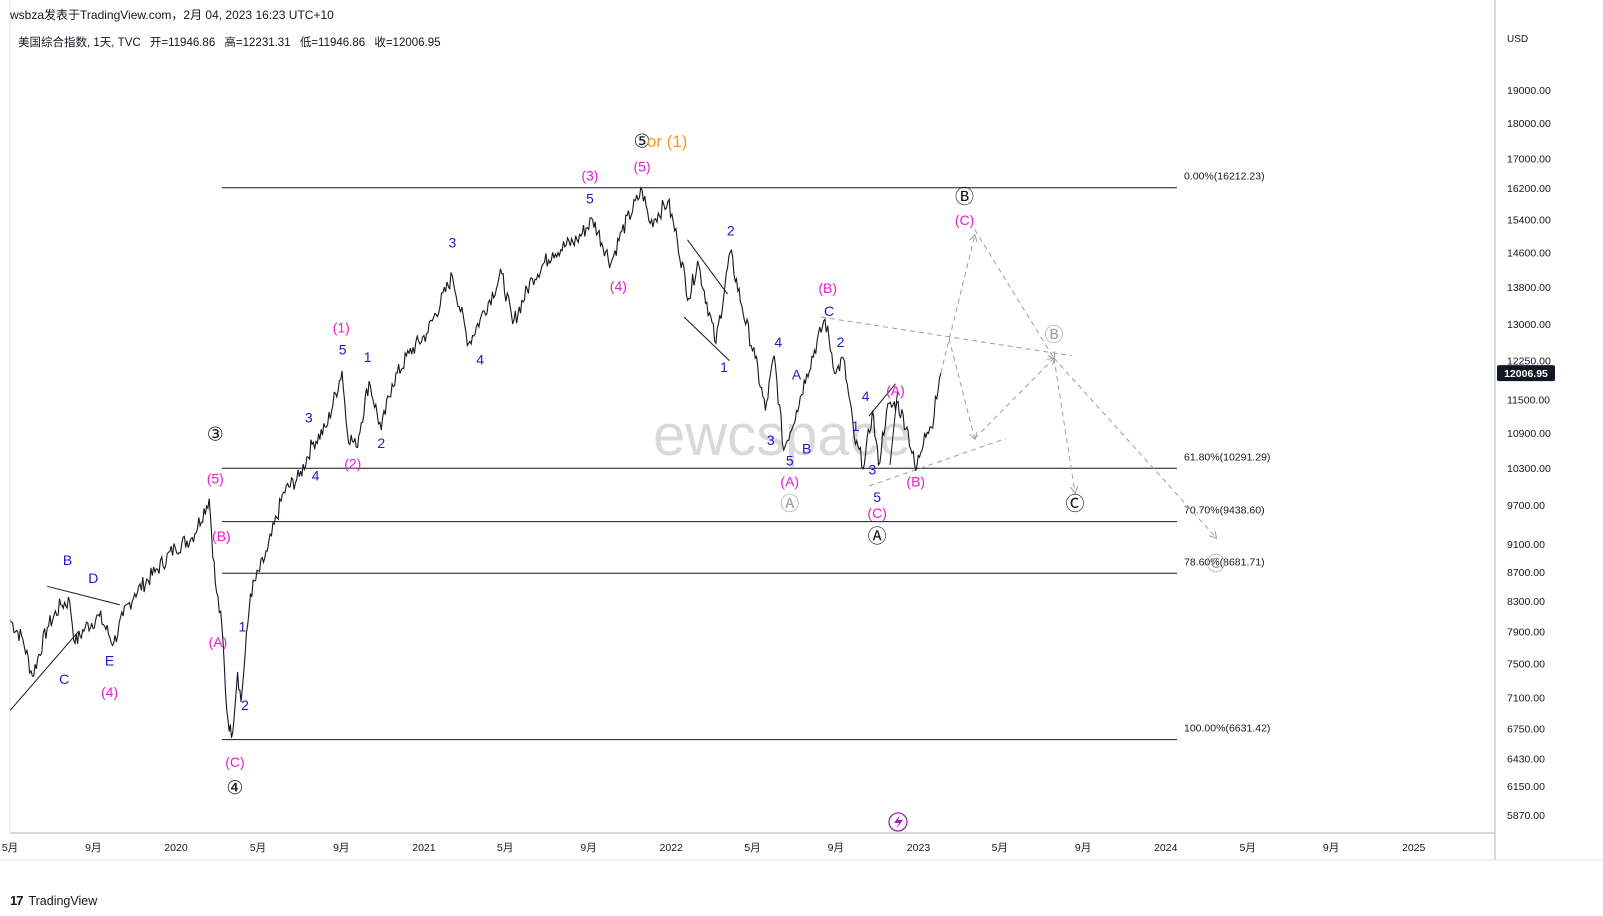 This screenshot has width=1603, height=916. Describe the element at coordinates (1526, 545) in the screenshot. I see `y-tick-label: 9100.00` at that location.